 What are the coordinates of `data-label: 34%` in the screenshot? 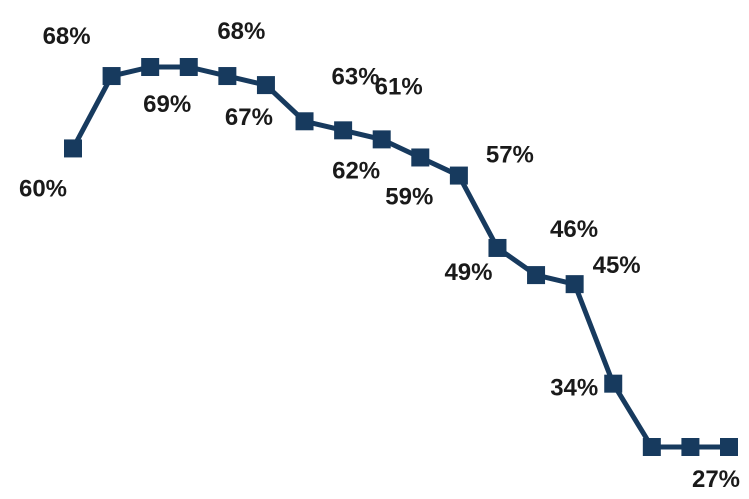 It's located at (574, 388).